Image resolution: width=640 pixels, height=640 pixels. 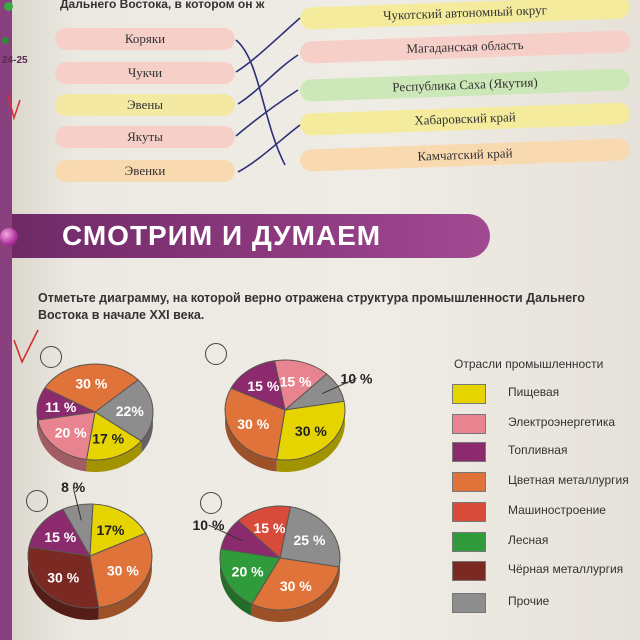 What do you see at coordinates (145, 73) in the screenshot?
I see `people-chukchi: Чукчи` at bounding box center [145, 73].